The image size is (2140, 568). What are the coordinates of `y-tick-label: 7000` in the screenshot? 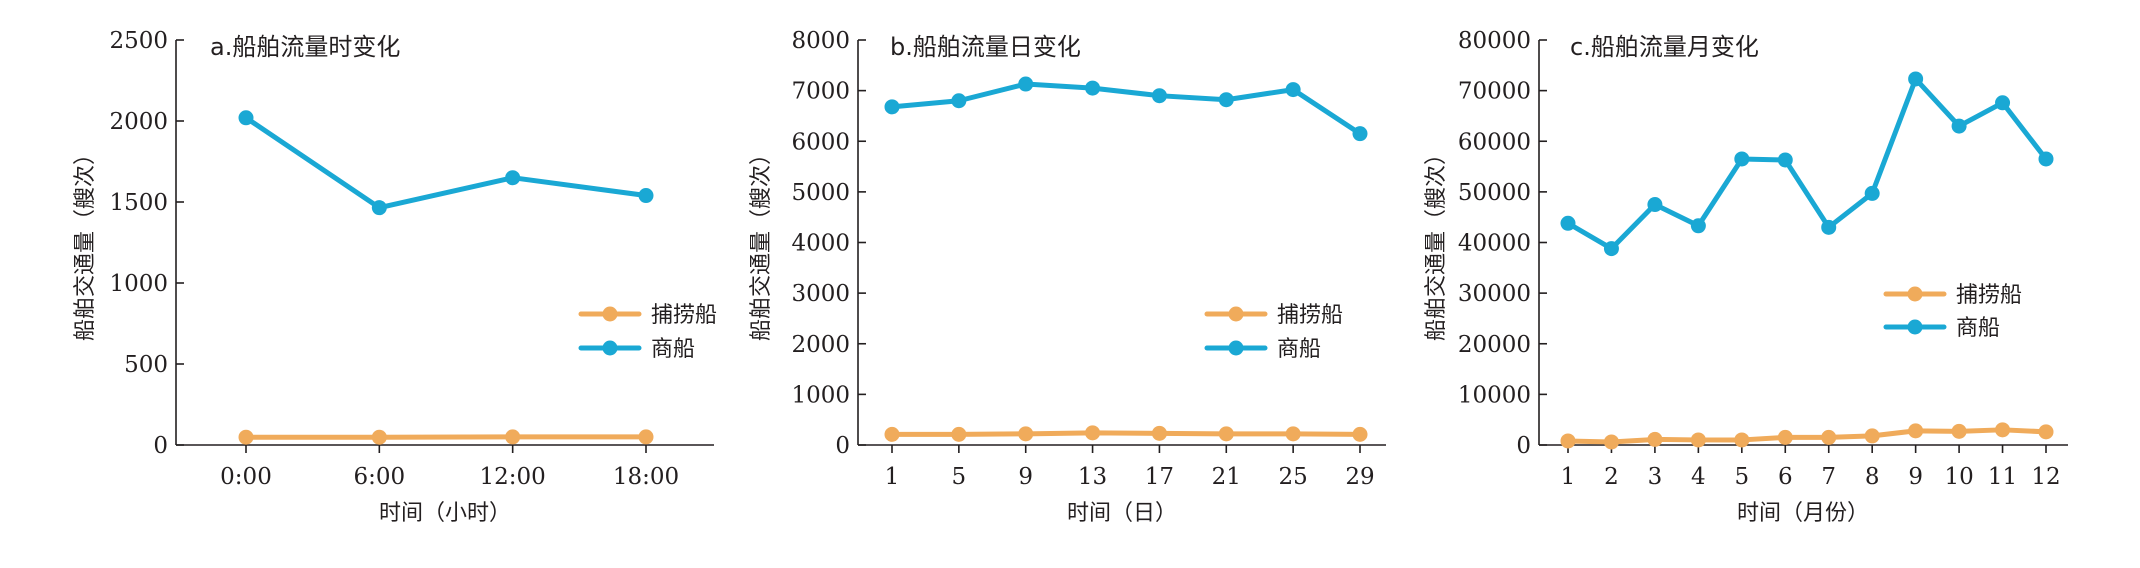 It's located at (820, 92).